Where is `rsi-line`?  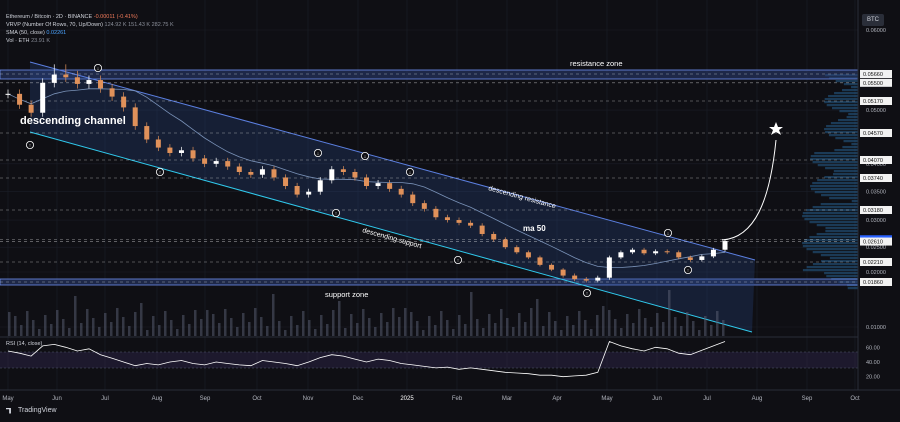
rsi-line is located at coordinates (366, 359).